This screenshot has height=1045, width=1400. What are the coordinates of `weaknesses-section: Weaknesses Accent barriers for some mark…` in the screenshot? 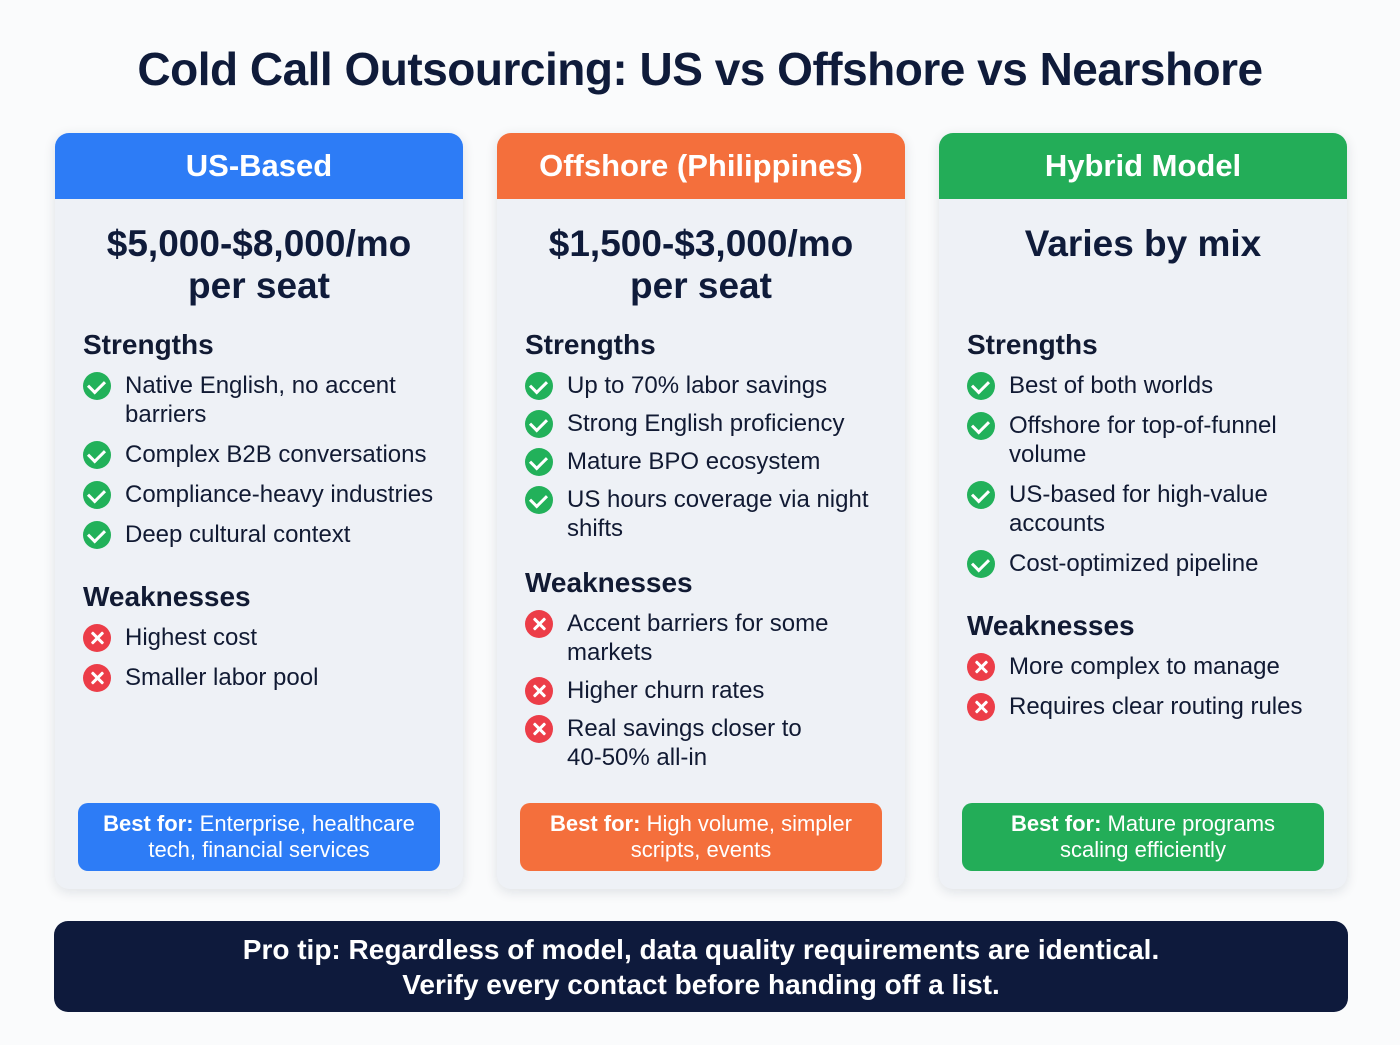 It's located at (701, 669).